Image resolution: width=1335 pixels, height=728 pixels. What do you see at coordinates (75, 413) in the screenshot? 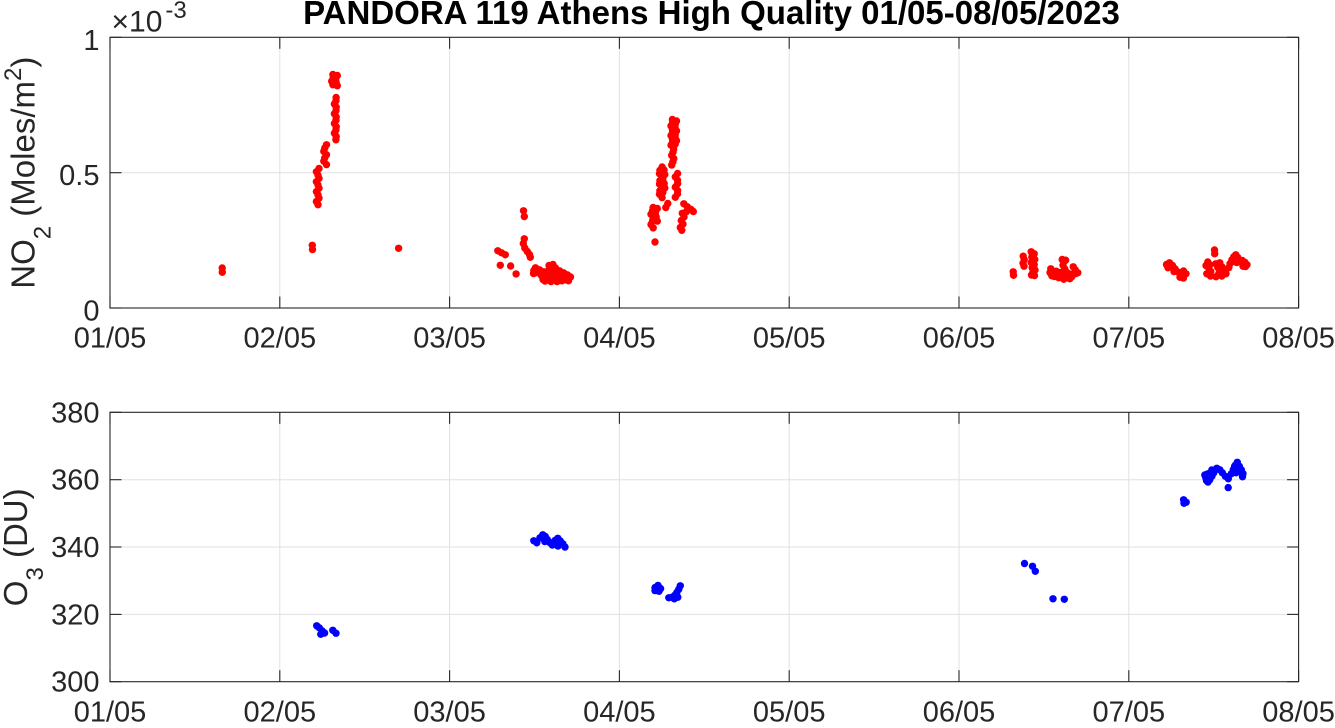
I see `svg-text: 380` at bounding box center [75, 413].